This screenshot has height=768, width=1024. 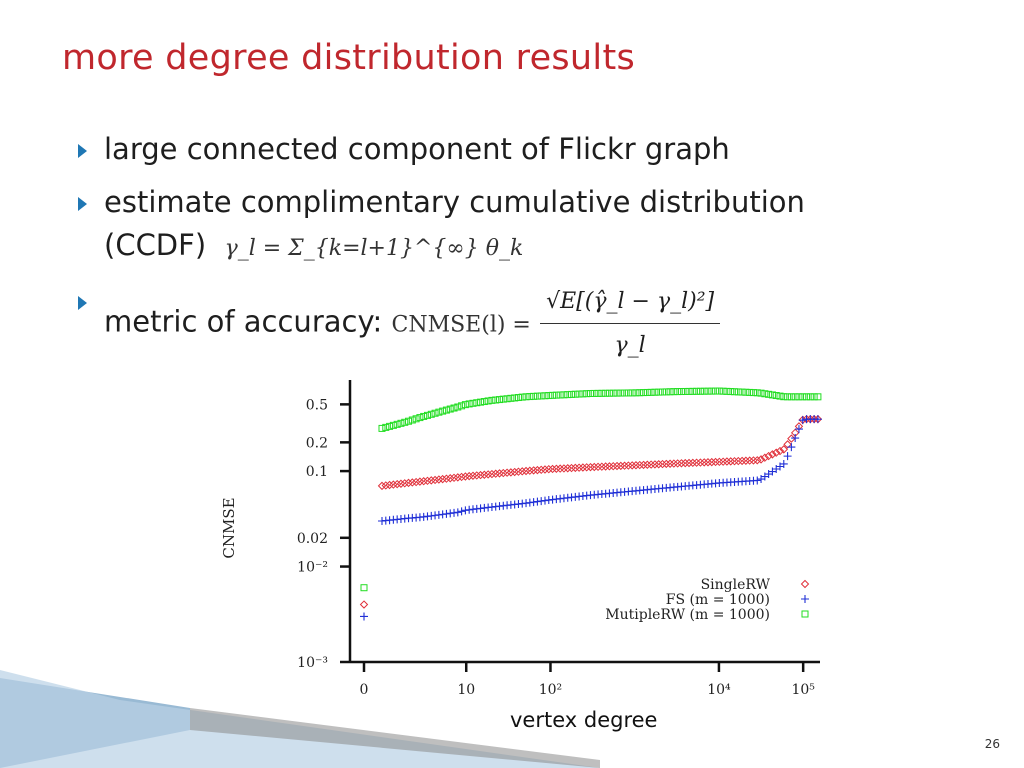 What do you see at coordinates (82, 204) in the screenshot?
I see `bullet-arrow-icon` at bounding box center [82, 204].